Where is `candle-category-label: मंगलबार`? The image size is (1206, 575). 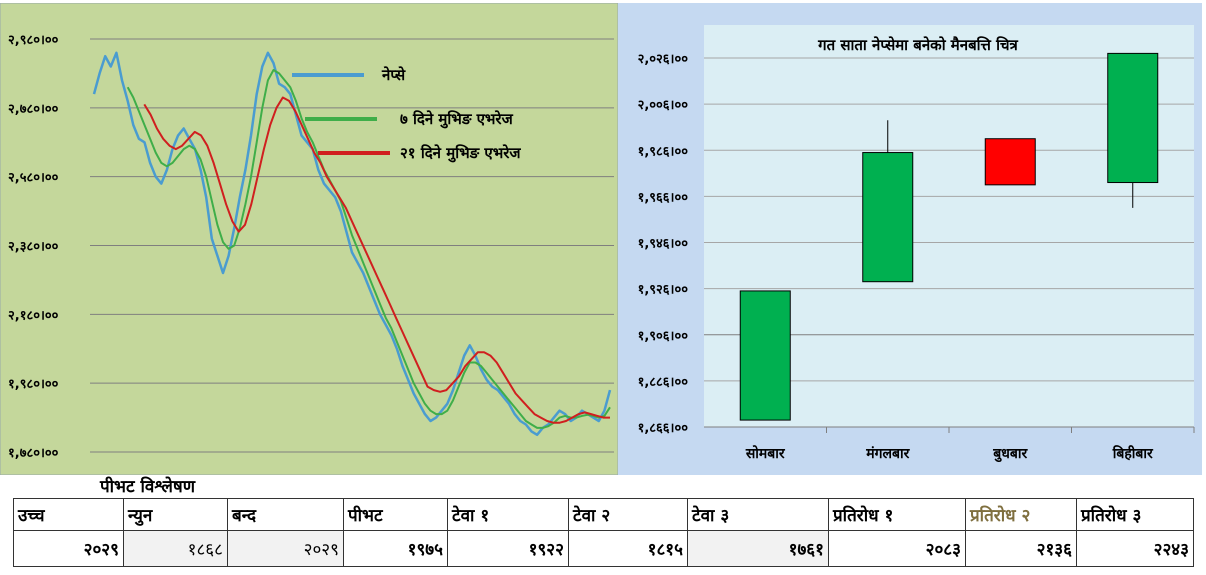
candle-category-label: मंगलबार is located at coordinates (887, 454).